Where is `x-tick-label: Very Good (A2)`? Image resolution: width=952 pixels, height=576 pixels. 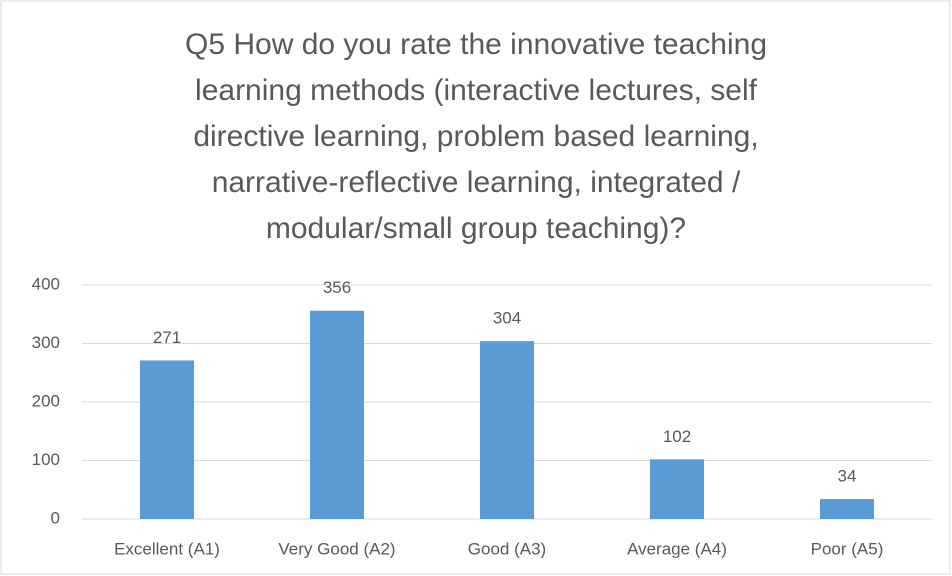 x-tick-label: Very Good (A2) is located at coordinates (336, 548).